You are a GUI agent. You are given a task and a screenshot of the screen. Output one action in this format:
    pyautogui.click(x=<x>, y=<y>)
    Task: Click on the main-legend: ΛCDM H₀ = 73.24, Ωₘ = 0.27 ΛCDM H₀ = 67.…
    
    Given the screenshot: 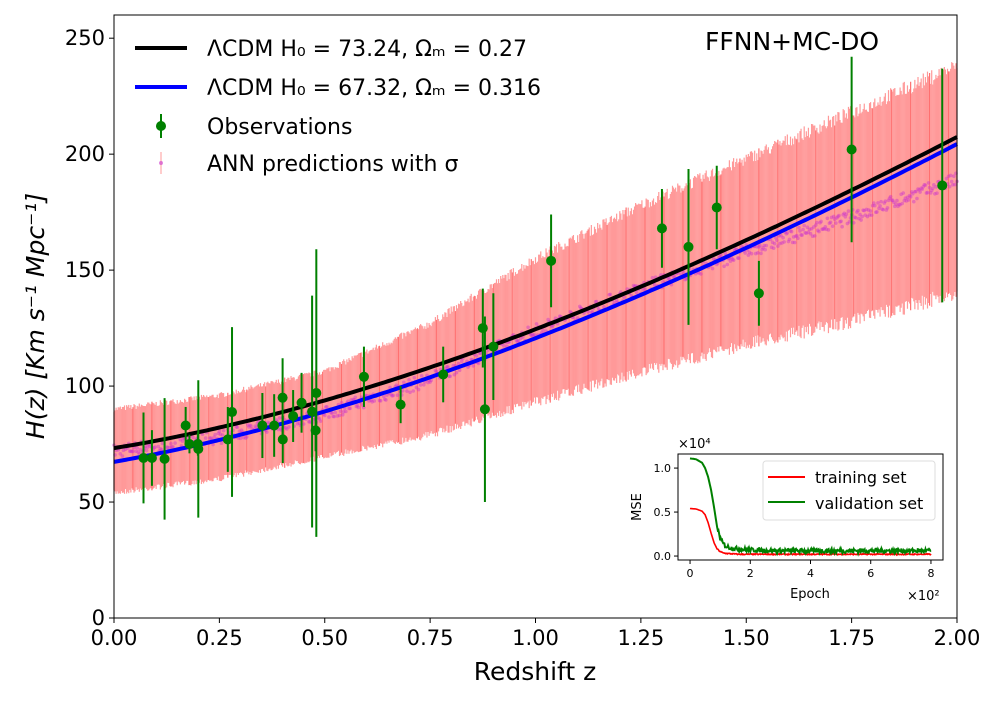 What is the action you would take?
    pyautogui.click(x=338, y=107)
    